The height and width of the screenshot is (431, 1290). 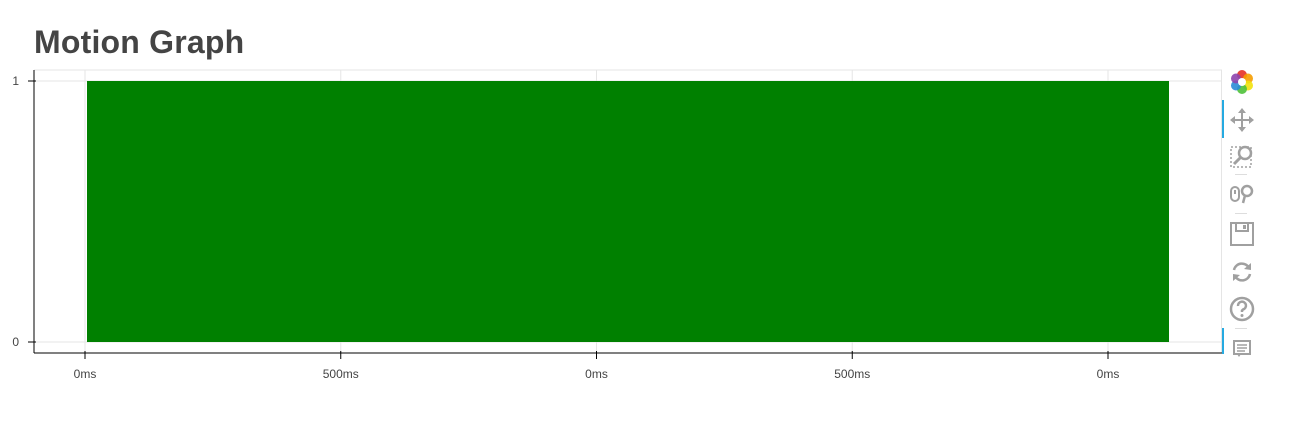 I want to click on bokeh-logo-icon, so click(x=1242, y=82).